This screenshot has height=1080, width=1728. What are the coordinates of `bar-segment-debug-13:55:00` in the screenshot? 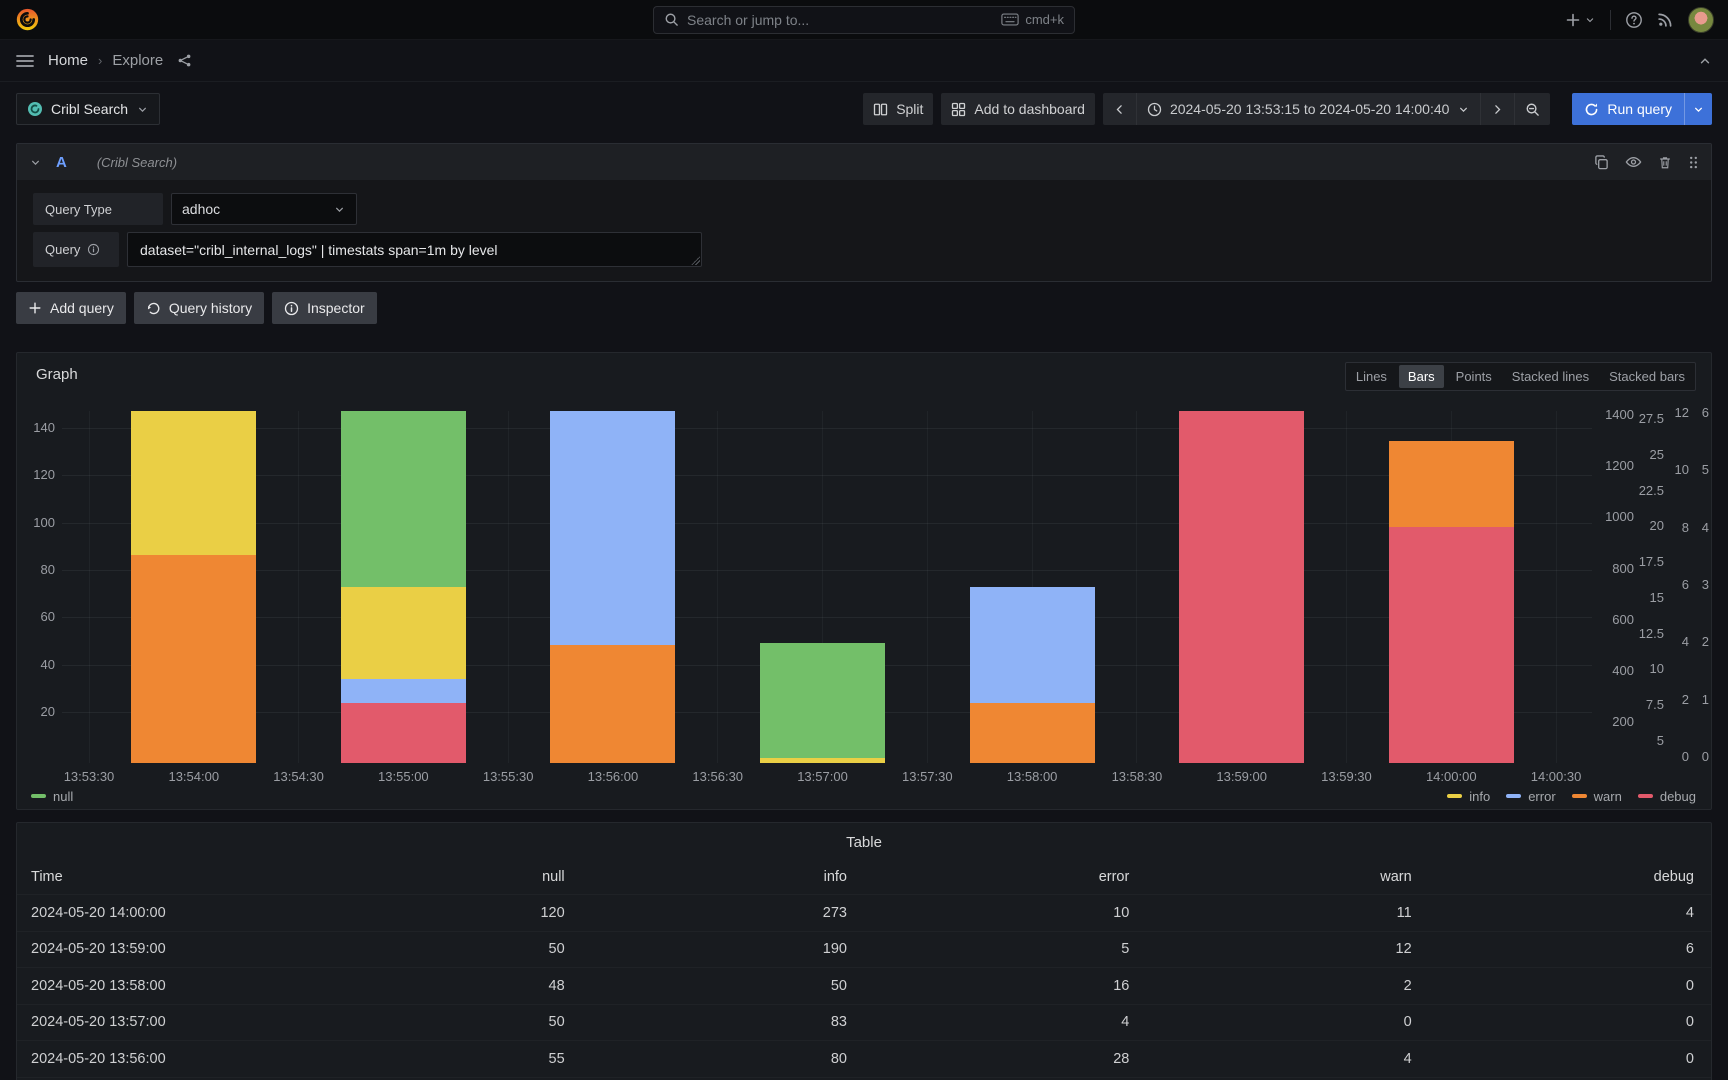 It's located at (403, 733).